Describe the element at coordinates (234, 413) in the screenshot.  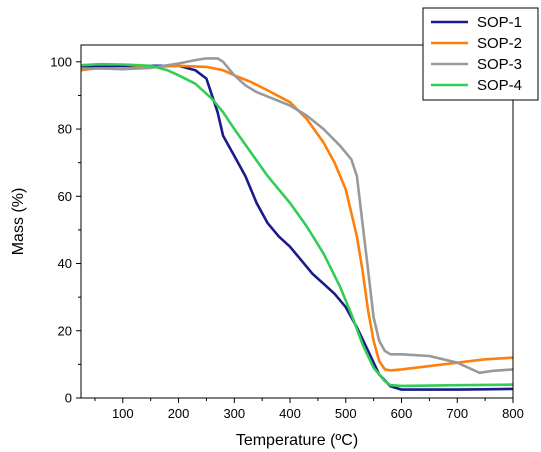
I see `x-tick-label: 300` at that location.